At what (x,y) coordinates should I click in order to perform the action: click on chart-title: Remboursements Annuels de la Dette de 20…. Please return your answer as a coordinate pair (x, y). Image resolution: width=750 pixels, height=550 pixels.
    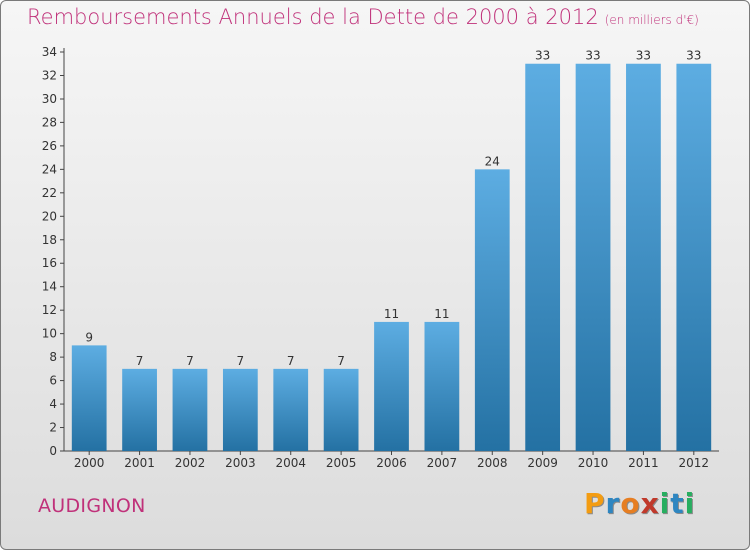
    Looking at the image, I should click on (363, 17).